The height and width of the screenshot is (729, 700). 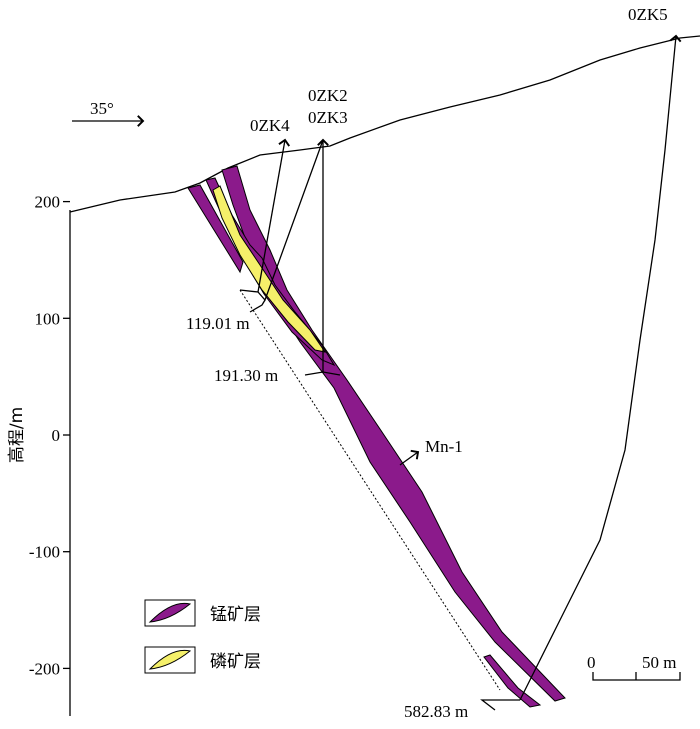 I want to click on depth-label: 582.83 m, so click(x=436, y=711).